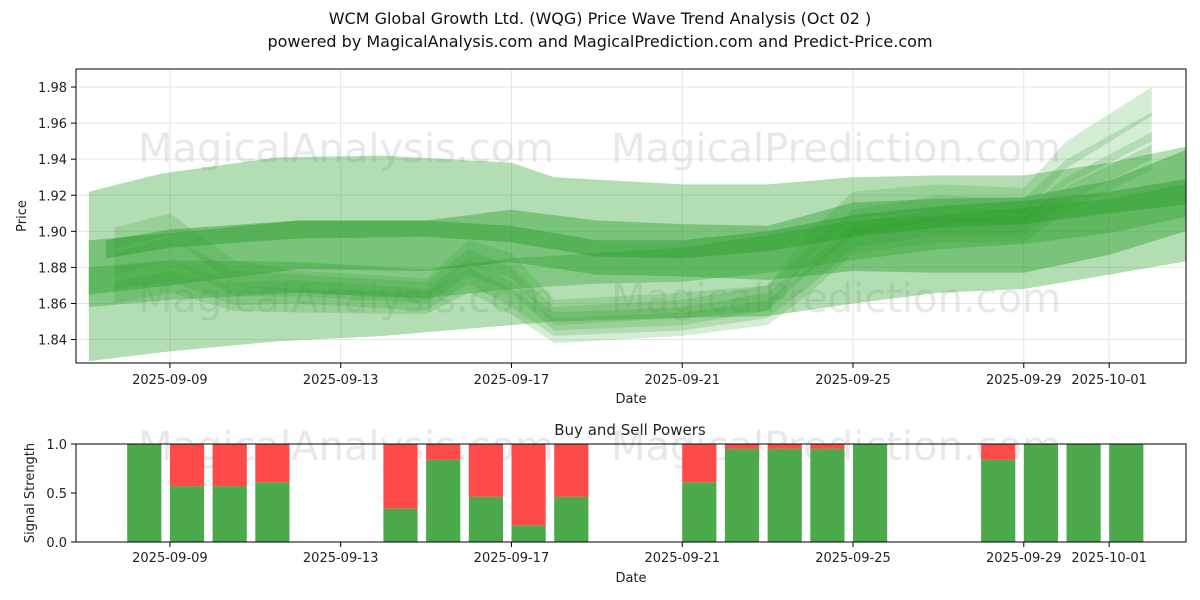 Image resolution: width=1200 pixels, height=600 pixels. Describe the element at coordinates (52, 124) in the screenshot. I see `price-ytick-label-6: 1.96` at that location.